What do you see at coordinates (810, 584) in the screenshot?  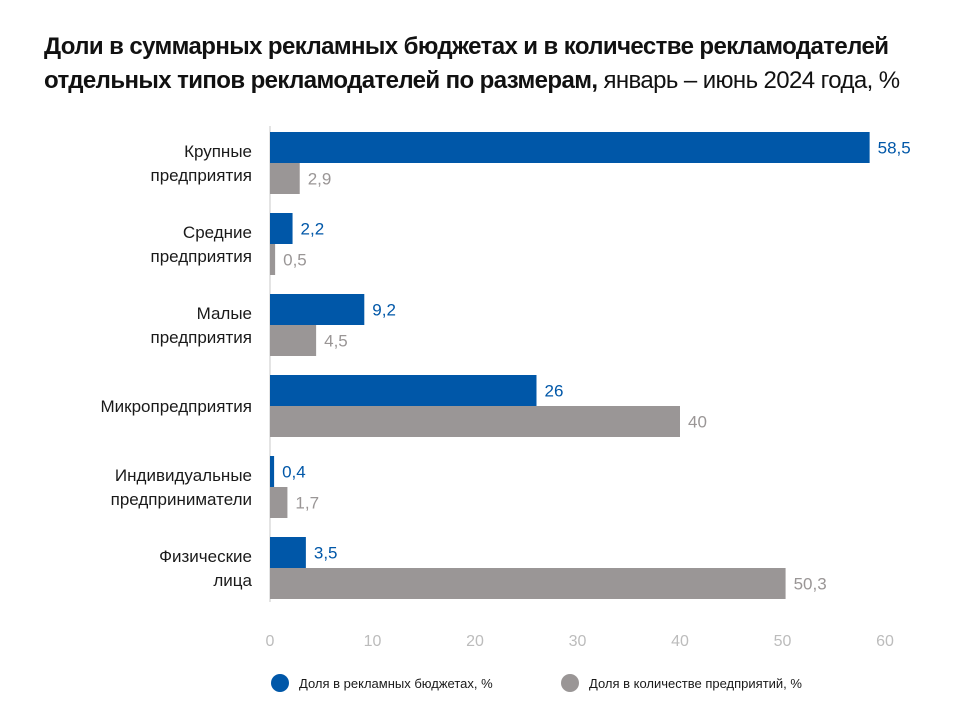 I see `data-label-count-5: 50,3` at bounding box center [810, 584].